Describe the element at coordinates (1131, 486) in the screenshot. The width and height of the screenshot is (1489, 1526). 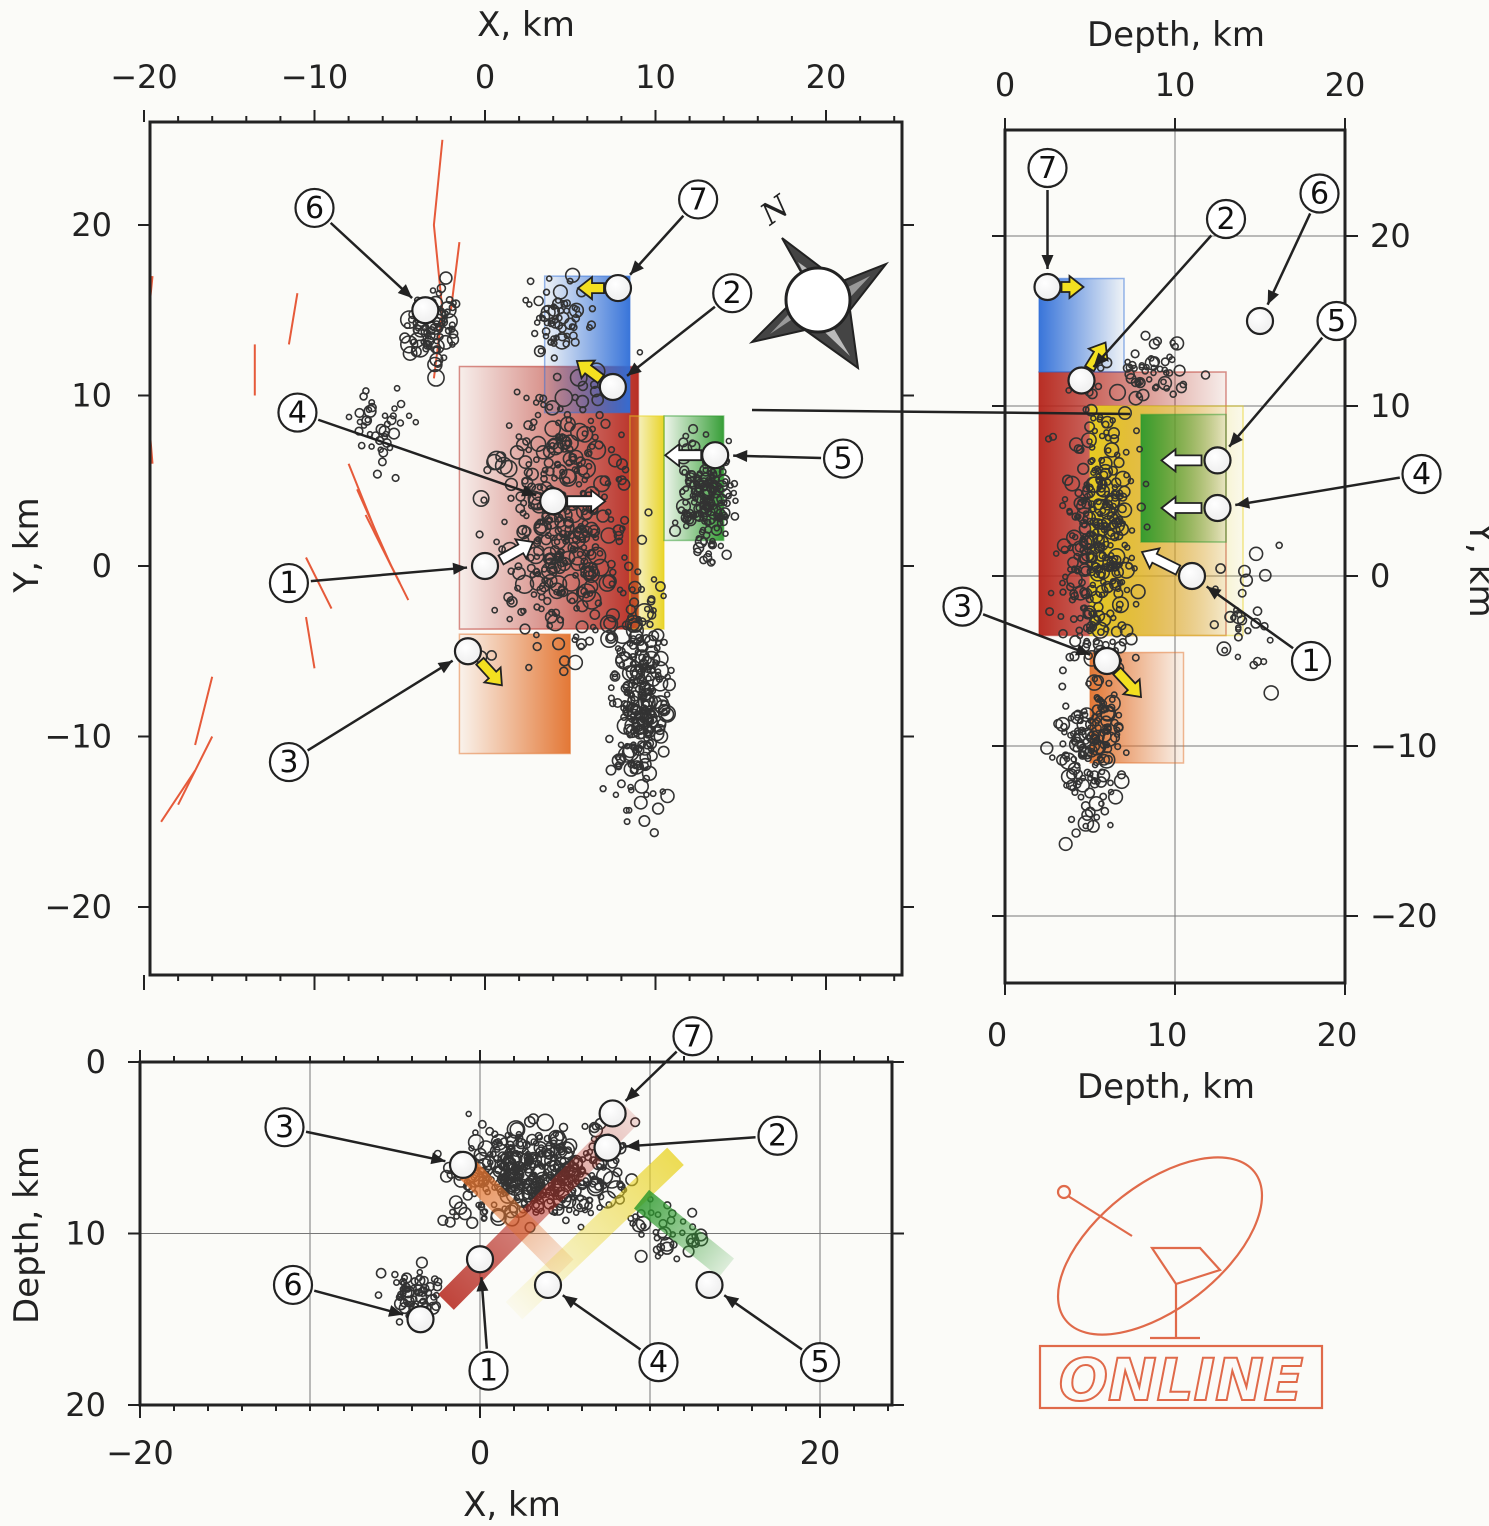
I see `side-slip-arrows` at that location.